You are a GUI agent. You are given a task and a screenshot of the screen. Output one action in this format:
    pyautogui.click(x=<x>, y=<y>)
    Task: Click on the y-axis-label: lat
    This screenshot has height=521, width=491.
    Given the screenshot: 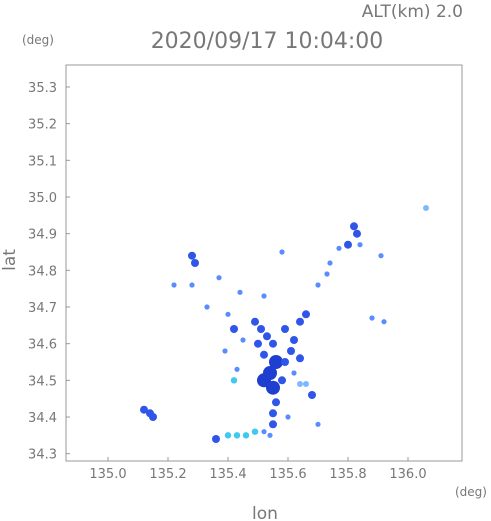 What is the action you would take?
    pyautogui.click(x=10, y=260)
    